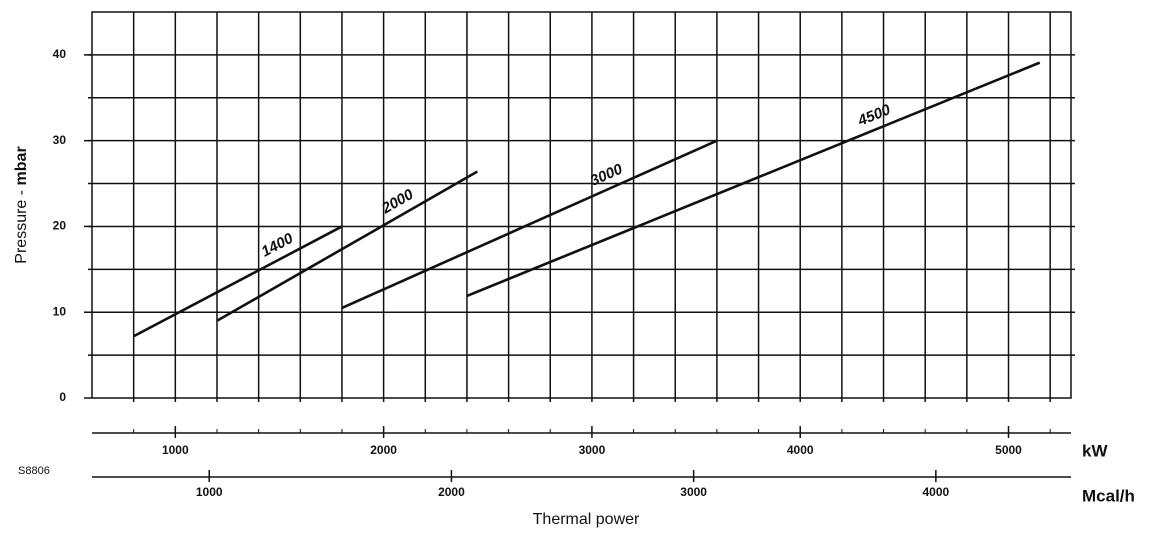 The width and height of the screenshot is (1172, 534). Describe the element at coordinates (21, 227) in the screenshot. I see `y-label-text: Pressure -` at that location.